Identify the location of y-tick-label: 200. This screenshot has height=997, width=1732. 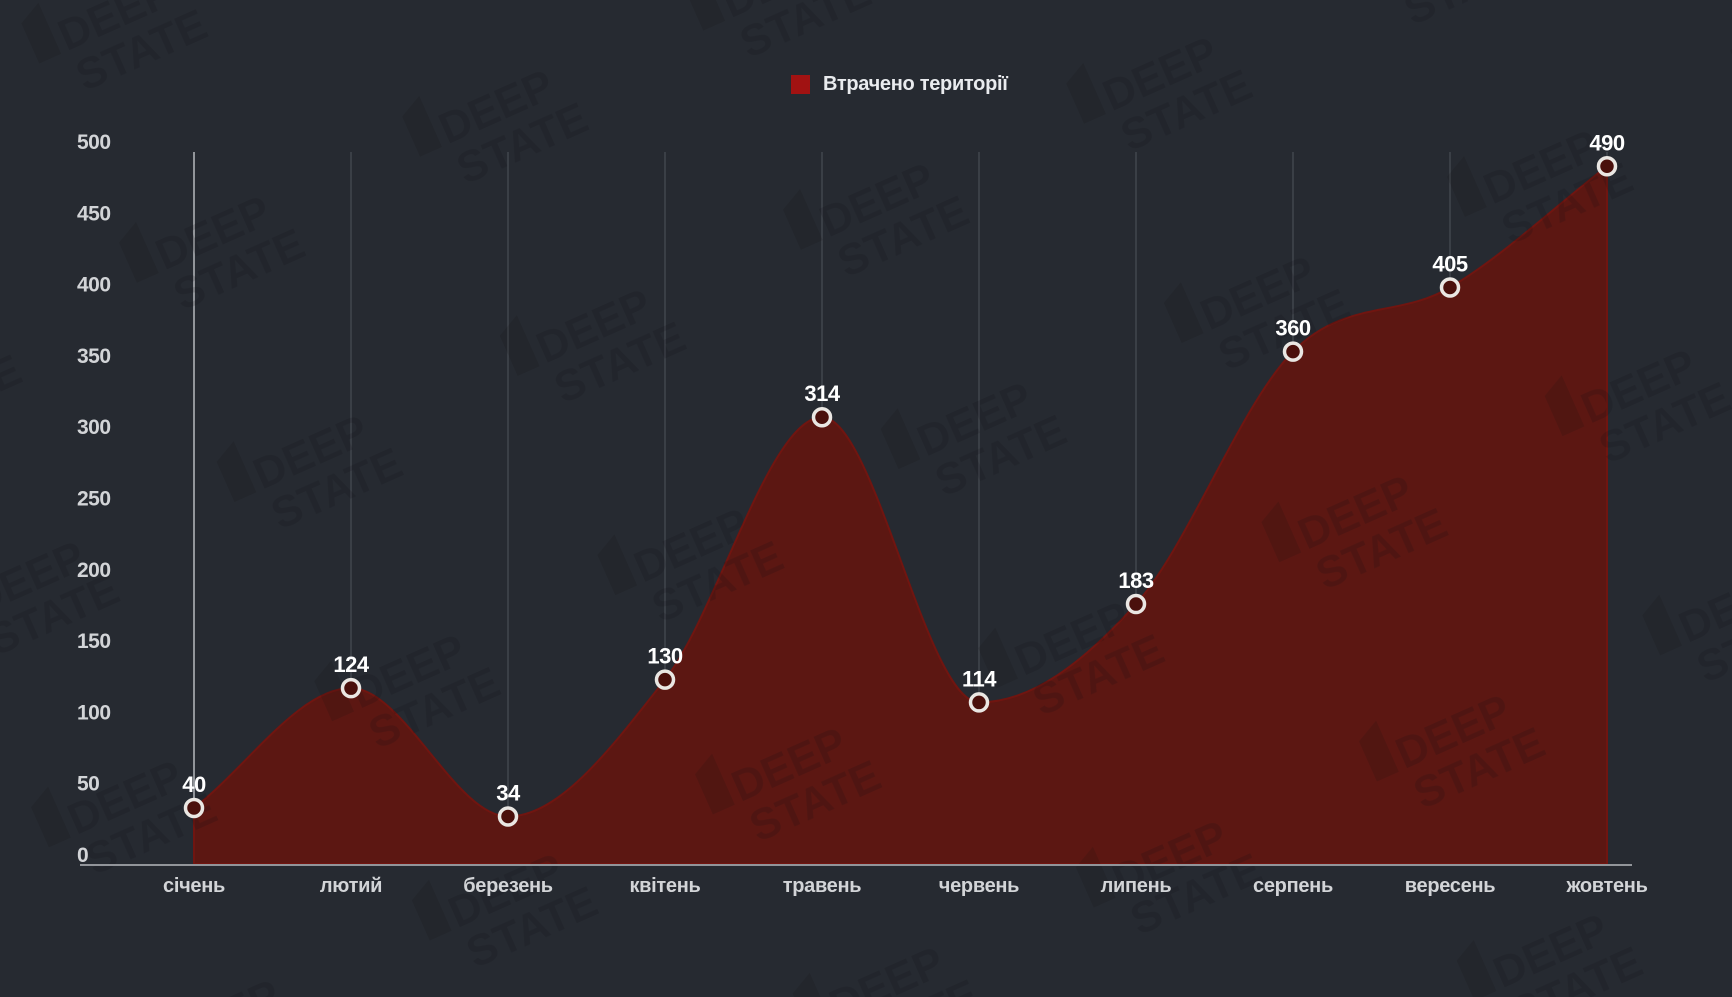
(94, 570).